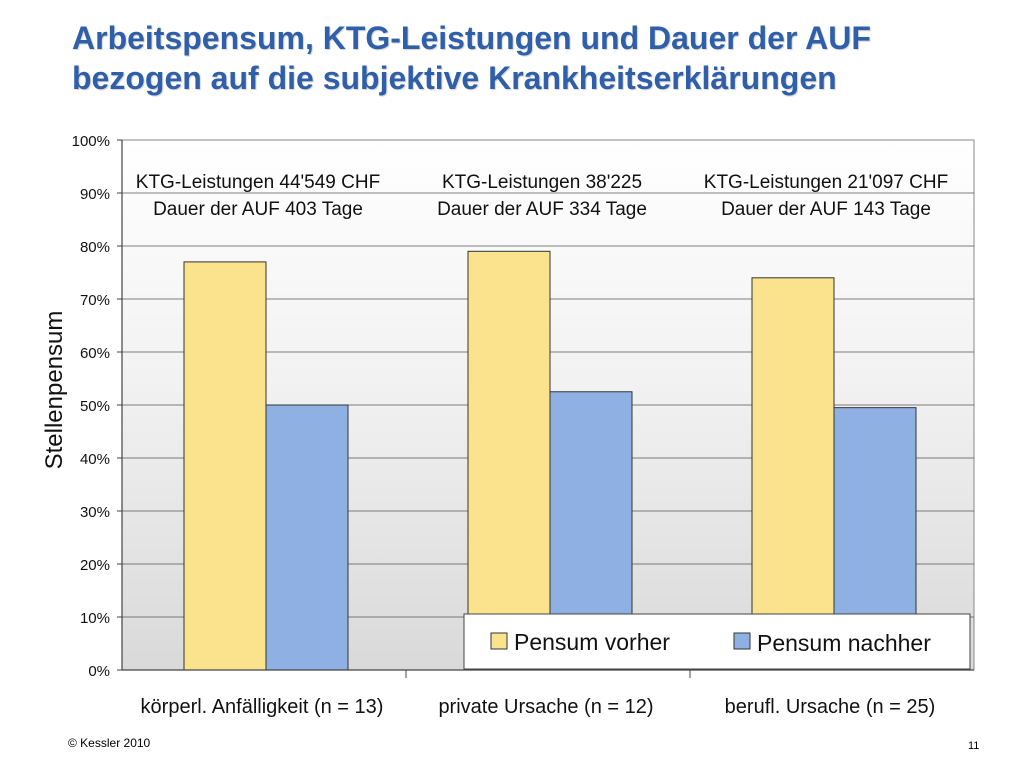 Image resolution: width=1024 pixels, height=768 pixels. What do you see at coordinates (95, 406) in the screenshot?
I see `y-tick-label: 50%` at bounding box center [95, 406].